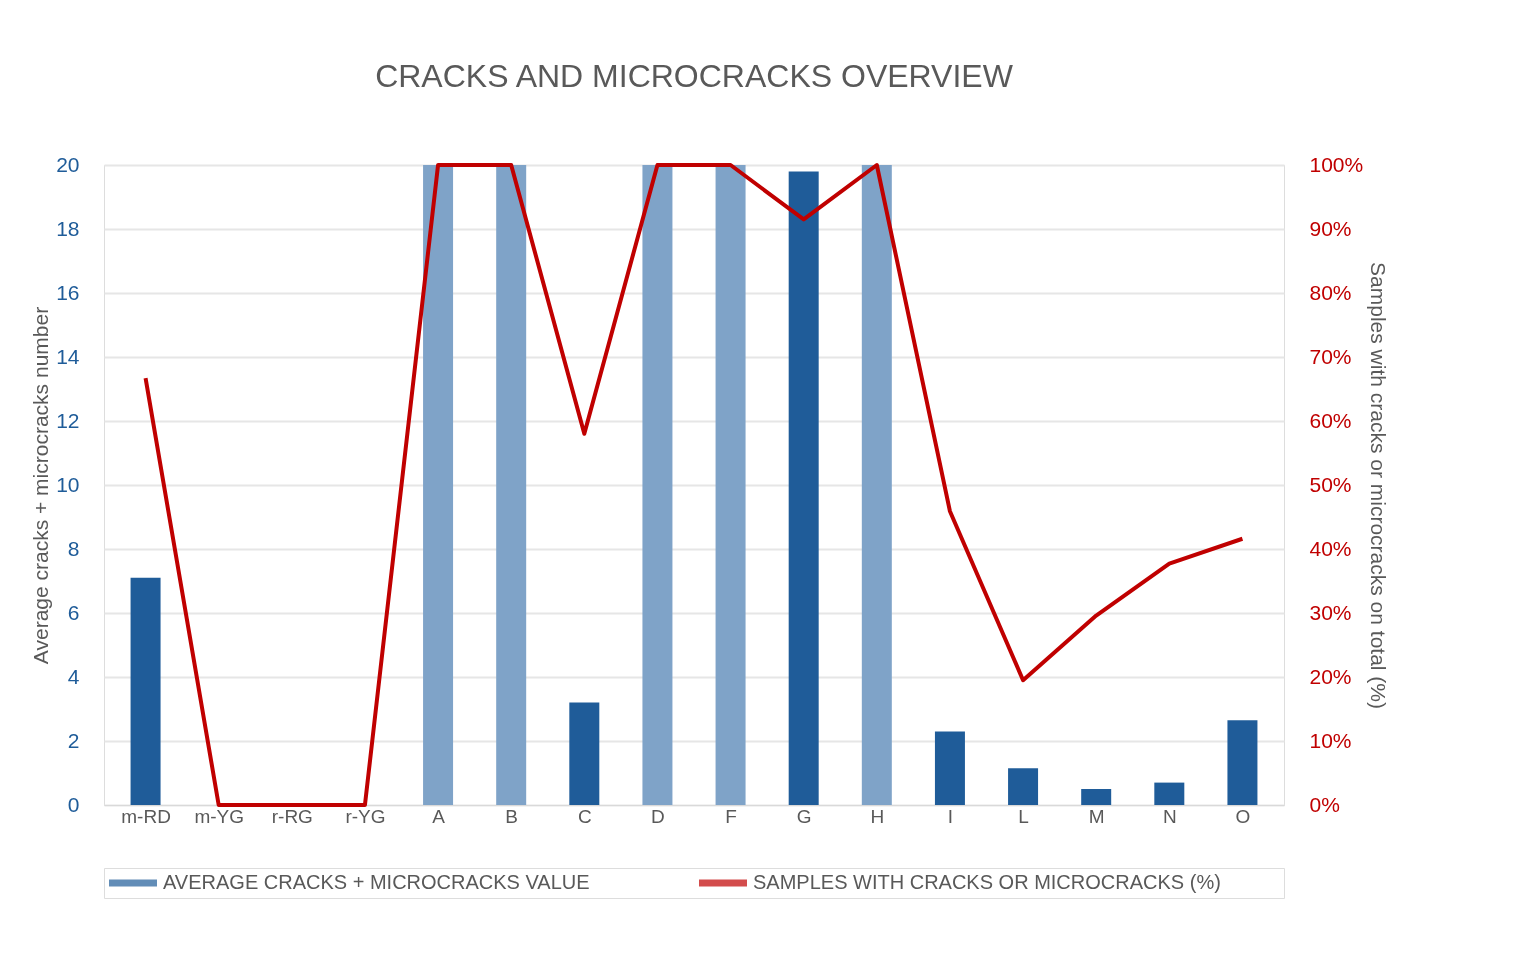  What do you see at coordinates (987, 882) in the screenshot?
I see `legend-label: SAMPLES WITH CRACKS OR MICROCRACKS (%)` at bounding box center [987, 882].